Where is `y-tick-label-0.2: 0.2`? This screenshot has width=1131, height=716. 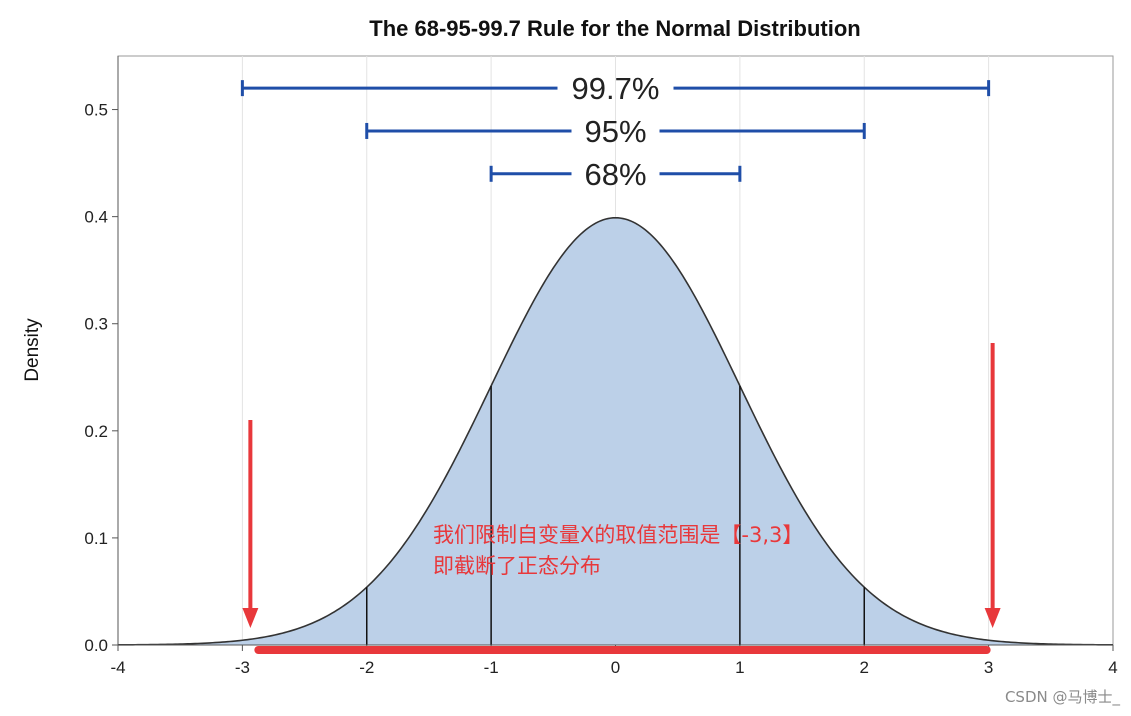 y-tick-label-0.2: 0.2 is located at coordinates (96, 431).